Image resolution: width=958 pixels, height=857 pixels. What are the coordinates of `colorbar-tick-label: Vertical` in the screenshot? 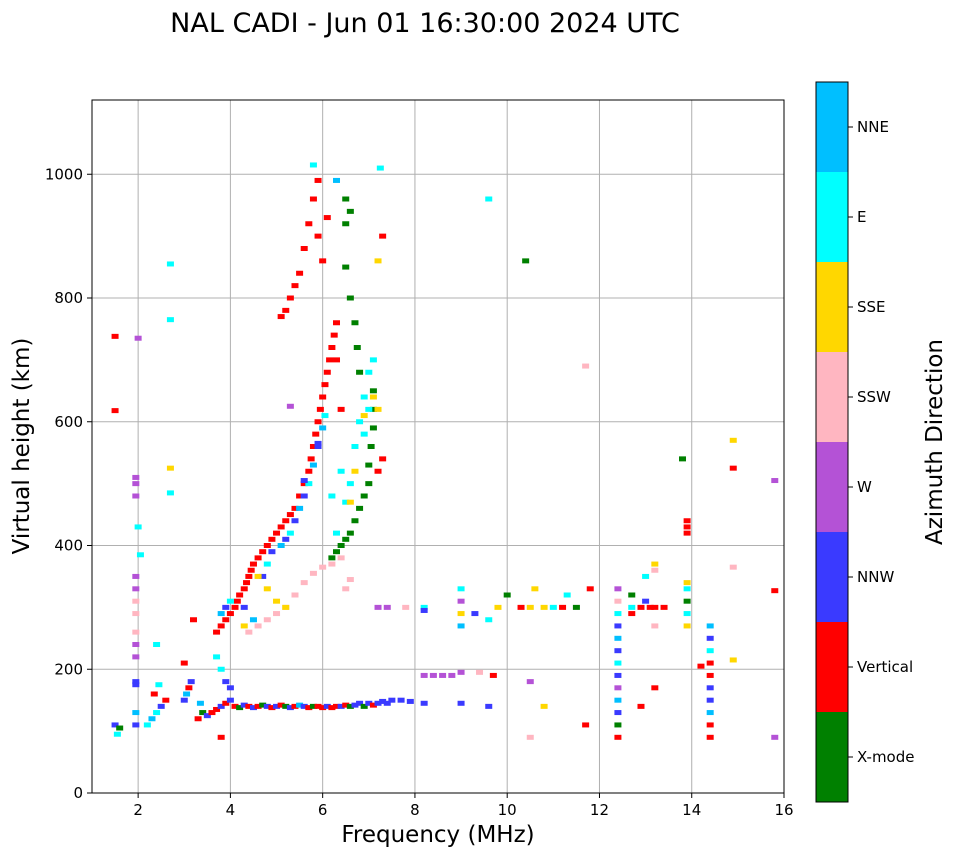 It's located at (885, 667).